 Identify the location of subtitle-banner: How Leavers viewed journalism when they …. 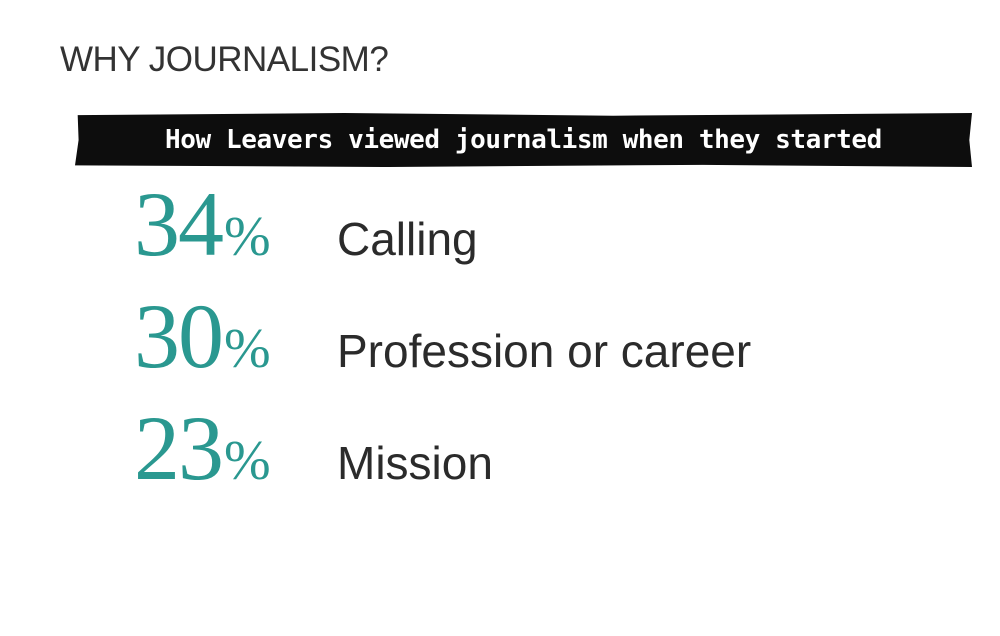
(523, 140).